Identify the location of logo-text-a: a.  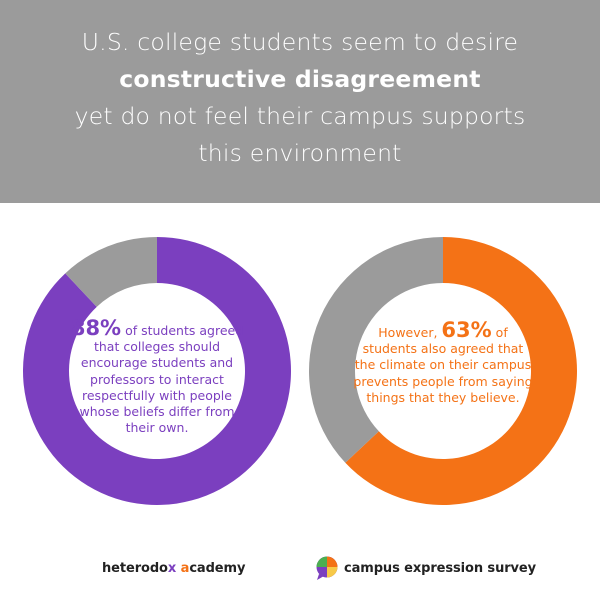
(185, 568).